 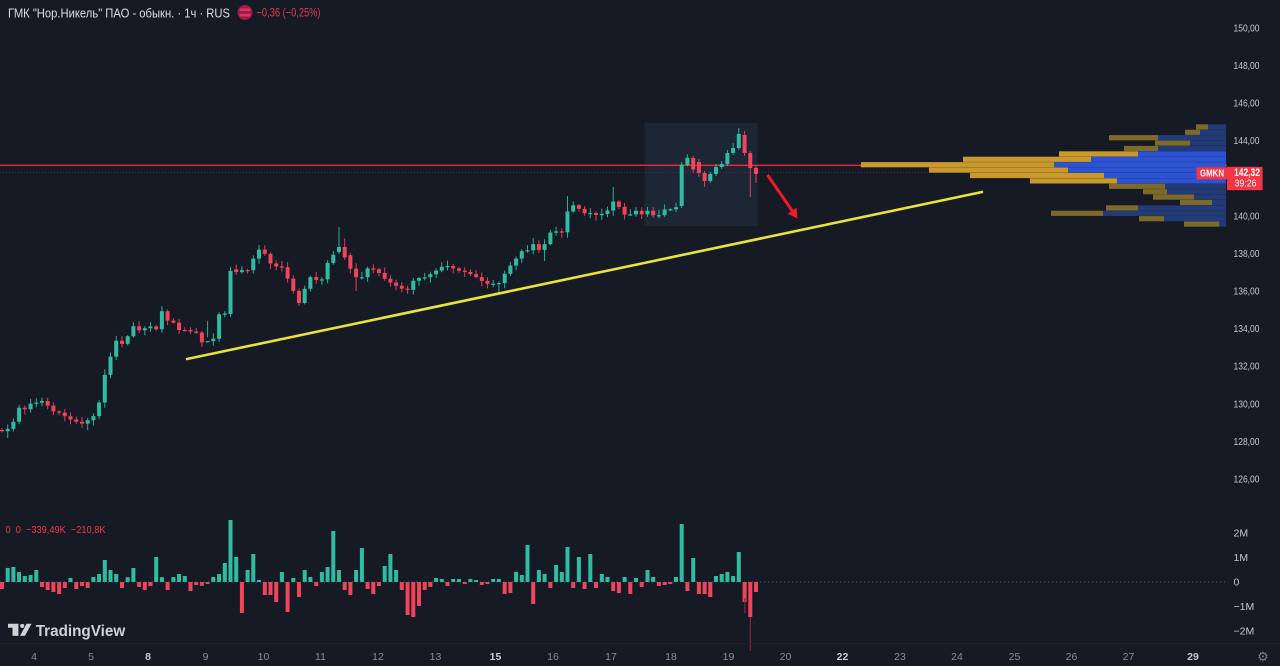 What do you see at coordinates (1247, 104) in the screenshot?
I see `svg-text: 146,00` at bounding box center [1247, 104].